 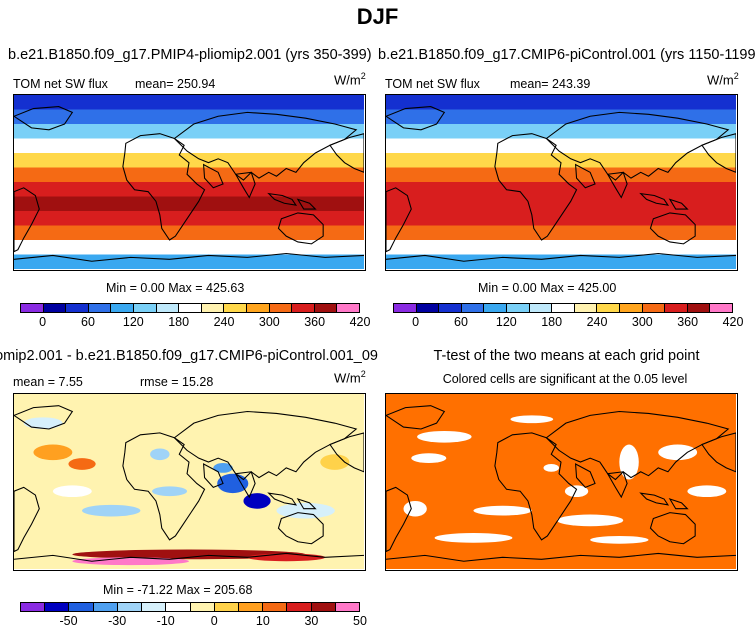 I want to click on colorbar-tick-label: -50, so click(x=68, y=621).